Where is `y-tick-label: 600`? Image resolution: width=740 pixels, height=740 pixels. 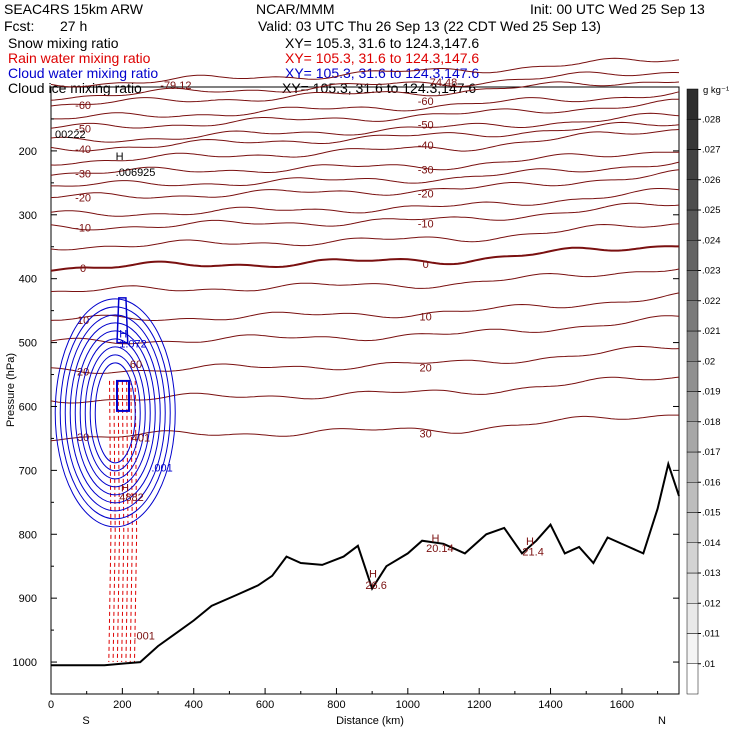 y-tick-label: 600 is located at coordinates (28, 407).